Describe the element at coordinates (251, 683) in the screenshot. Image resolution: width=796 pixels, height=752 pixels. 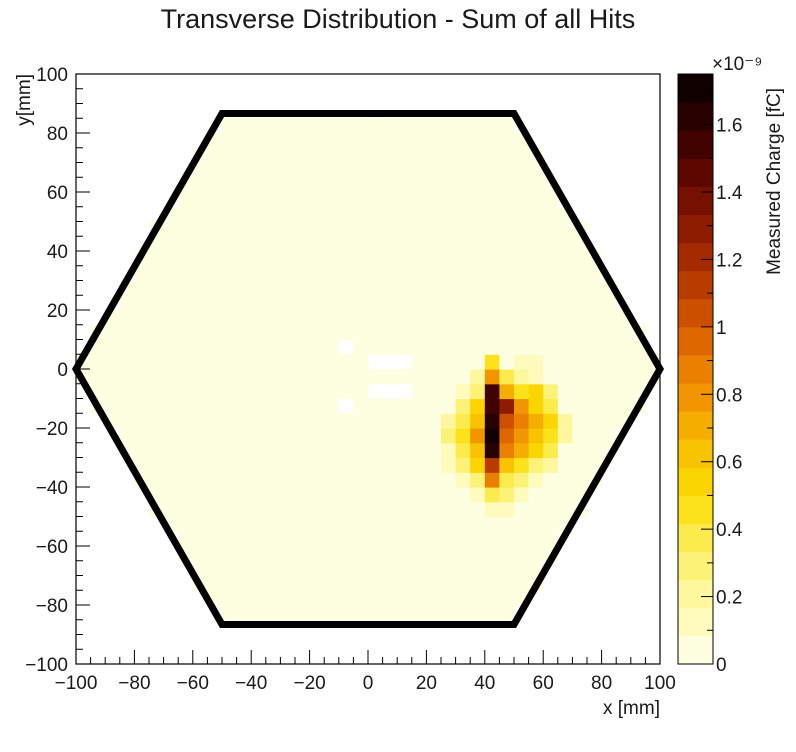
I see `x-tick-label: −40` at that location.